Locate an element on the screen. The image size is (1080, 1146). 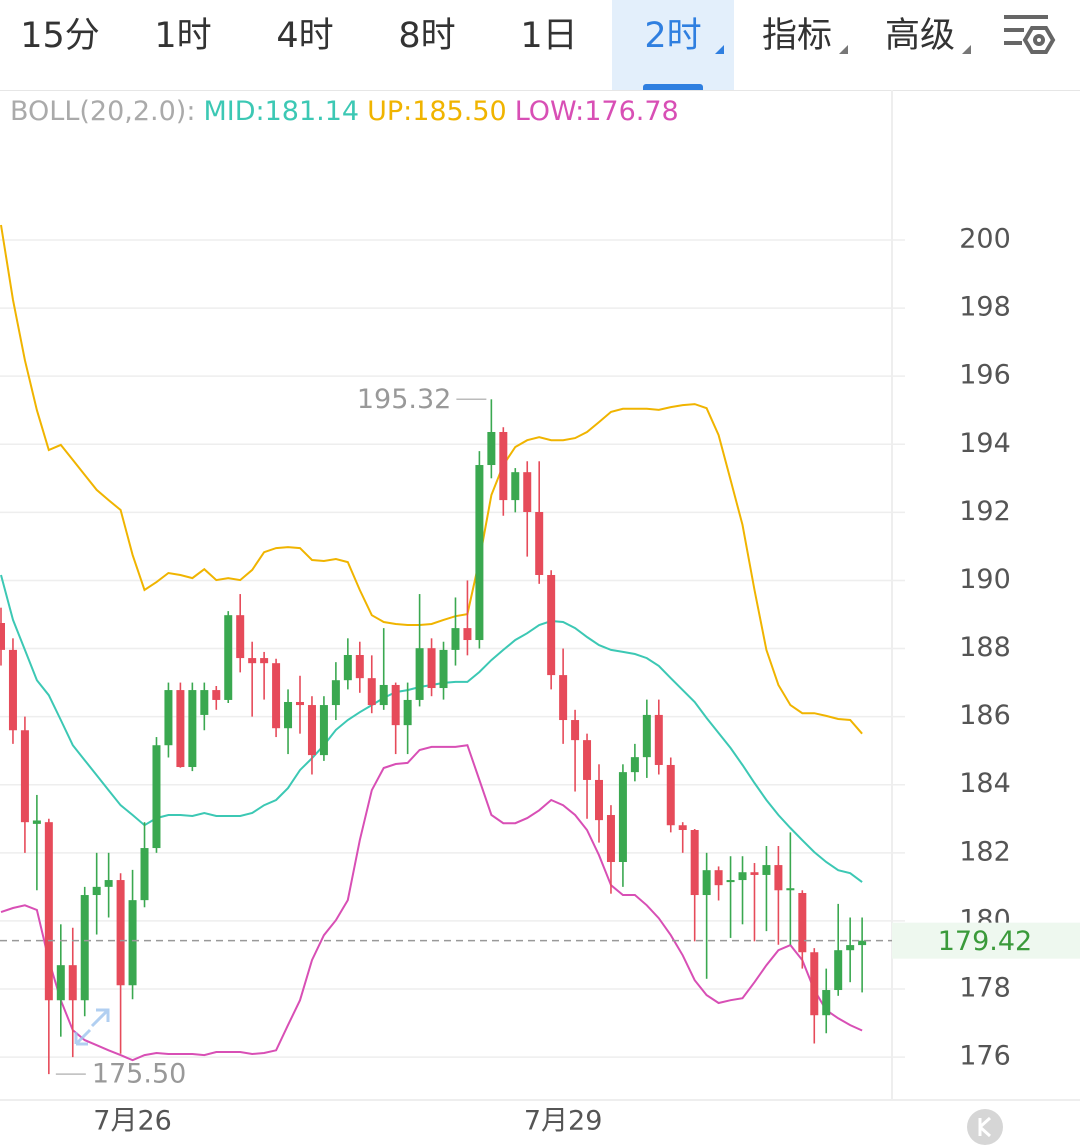
active-underline is located at coordinates (673, 87).